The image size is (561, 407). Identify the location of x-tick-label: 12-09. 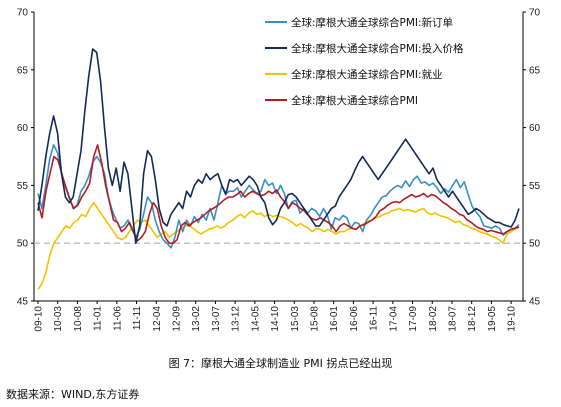
(176, 319).